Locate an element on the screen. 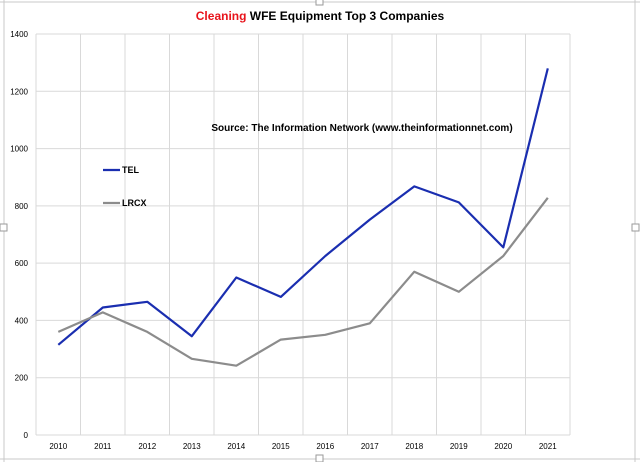  resize-handle-right is located at coordinates (635, 227).